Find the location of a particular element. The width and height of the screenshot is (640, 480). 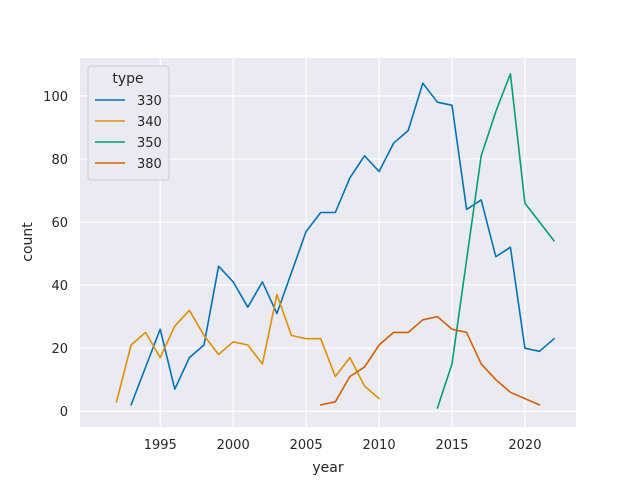

x-tick-label: 1995 is located at coordinates (160, 445).